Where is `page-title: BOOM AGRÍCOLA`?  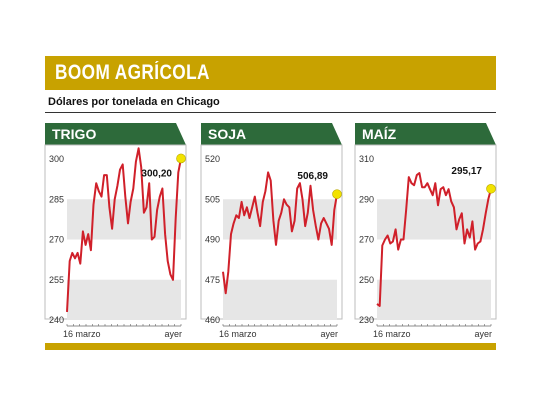
page-title: BOOM AGRÍCOLA is located at coordinates (132, 72).